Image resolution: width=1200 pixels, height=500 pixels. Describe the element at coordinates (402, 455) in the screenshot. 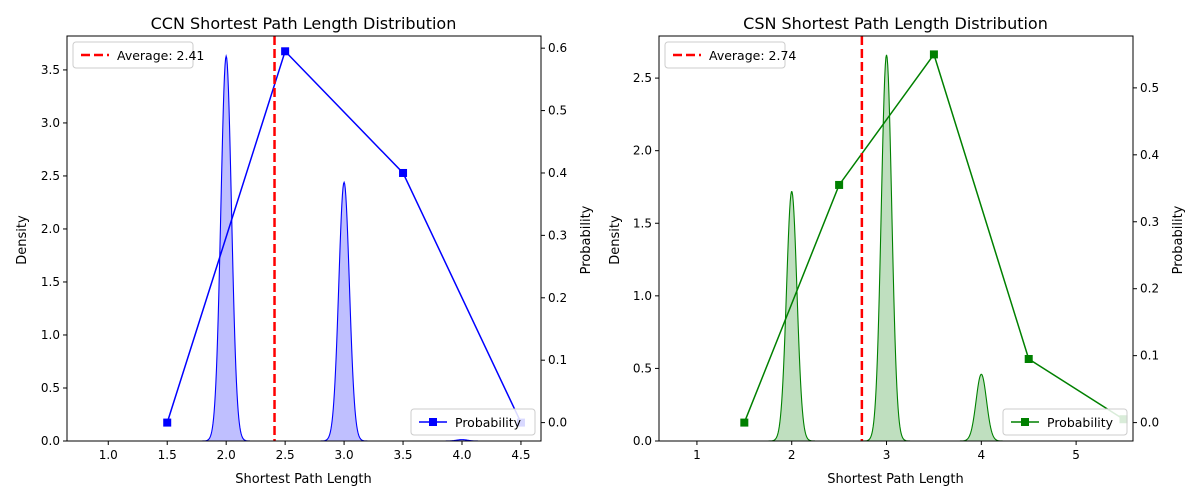

I see `x-tick-label: 3.5` at that location.